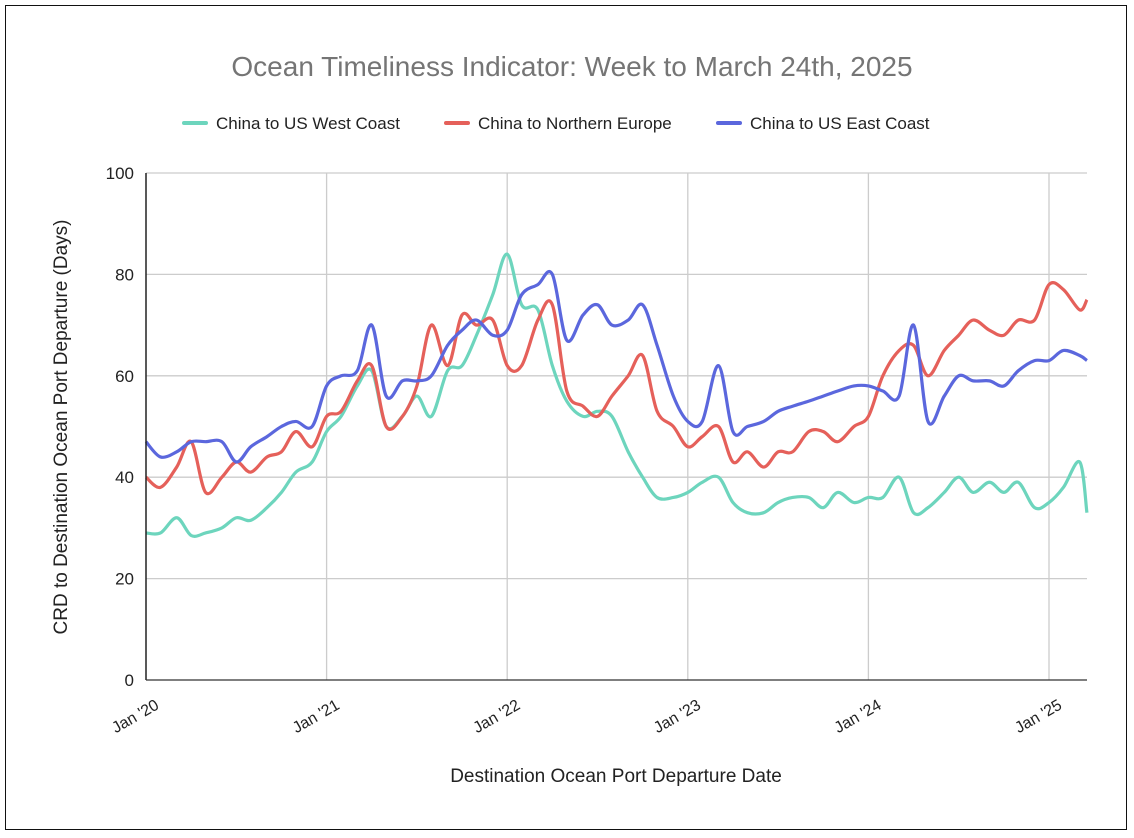 The height and width of the screenshot is (838, 1134). I want to click on x-tick-label: Jan '20, so click(135, 717).